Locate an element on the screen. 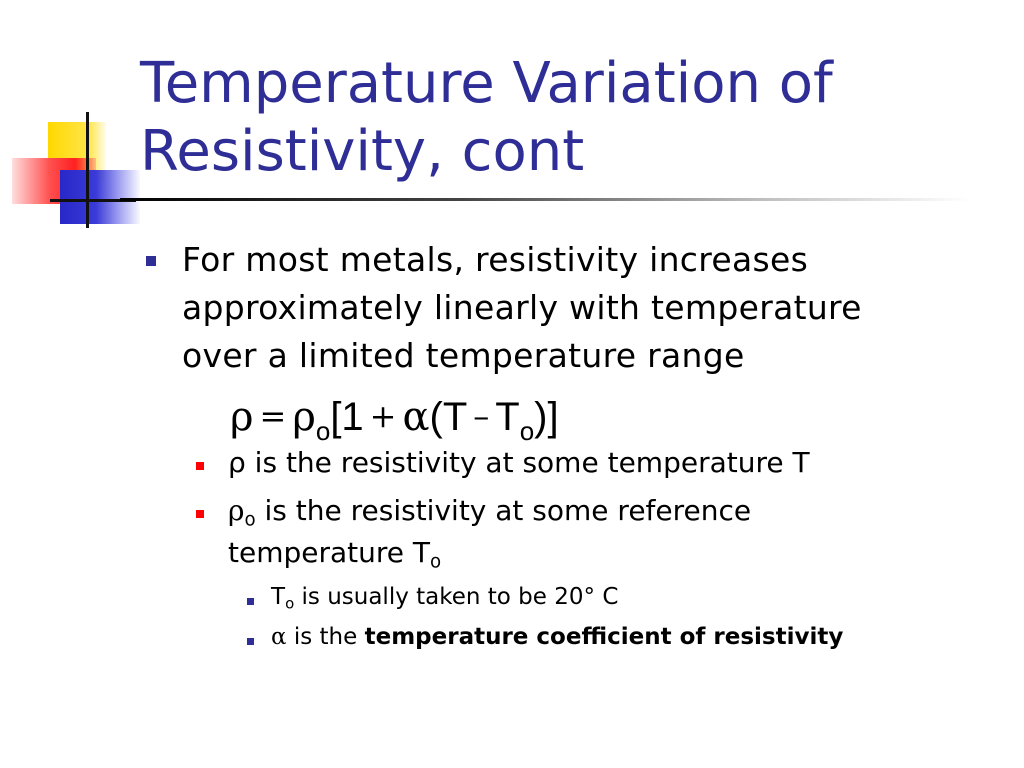  sub-sub-bullet-t0-subscript: o is located at coordinates (290, 603).